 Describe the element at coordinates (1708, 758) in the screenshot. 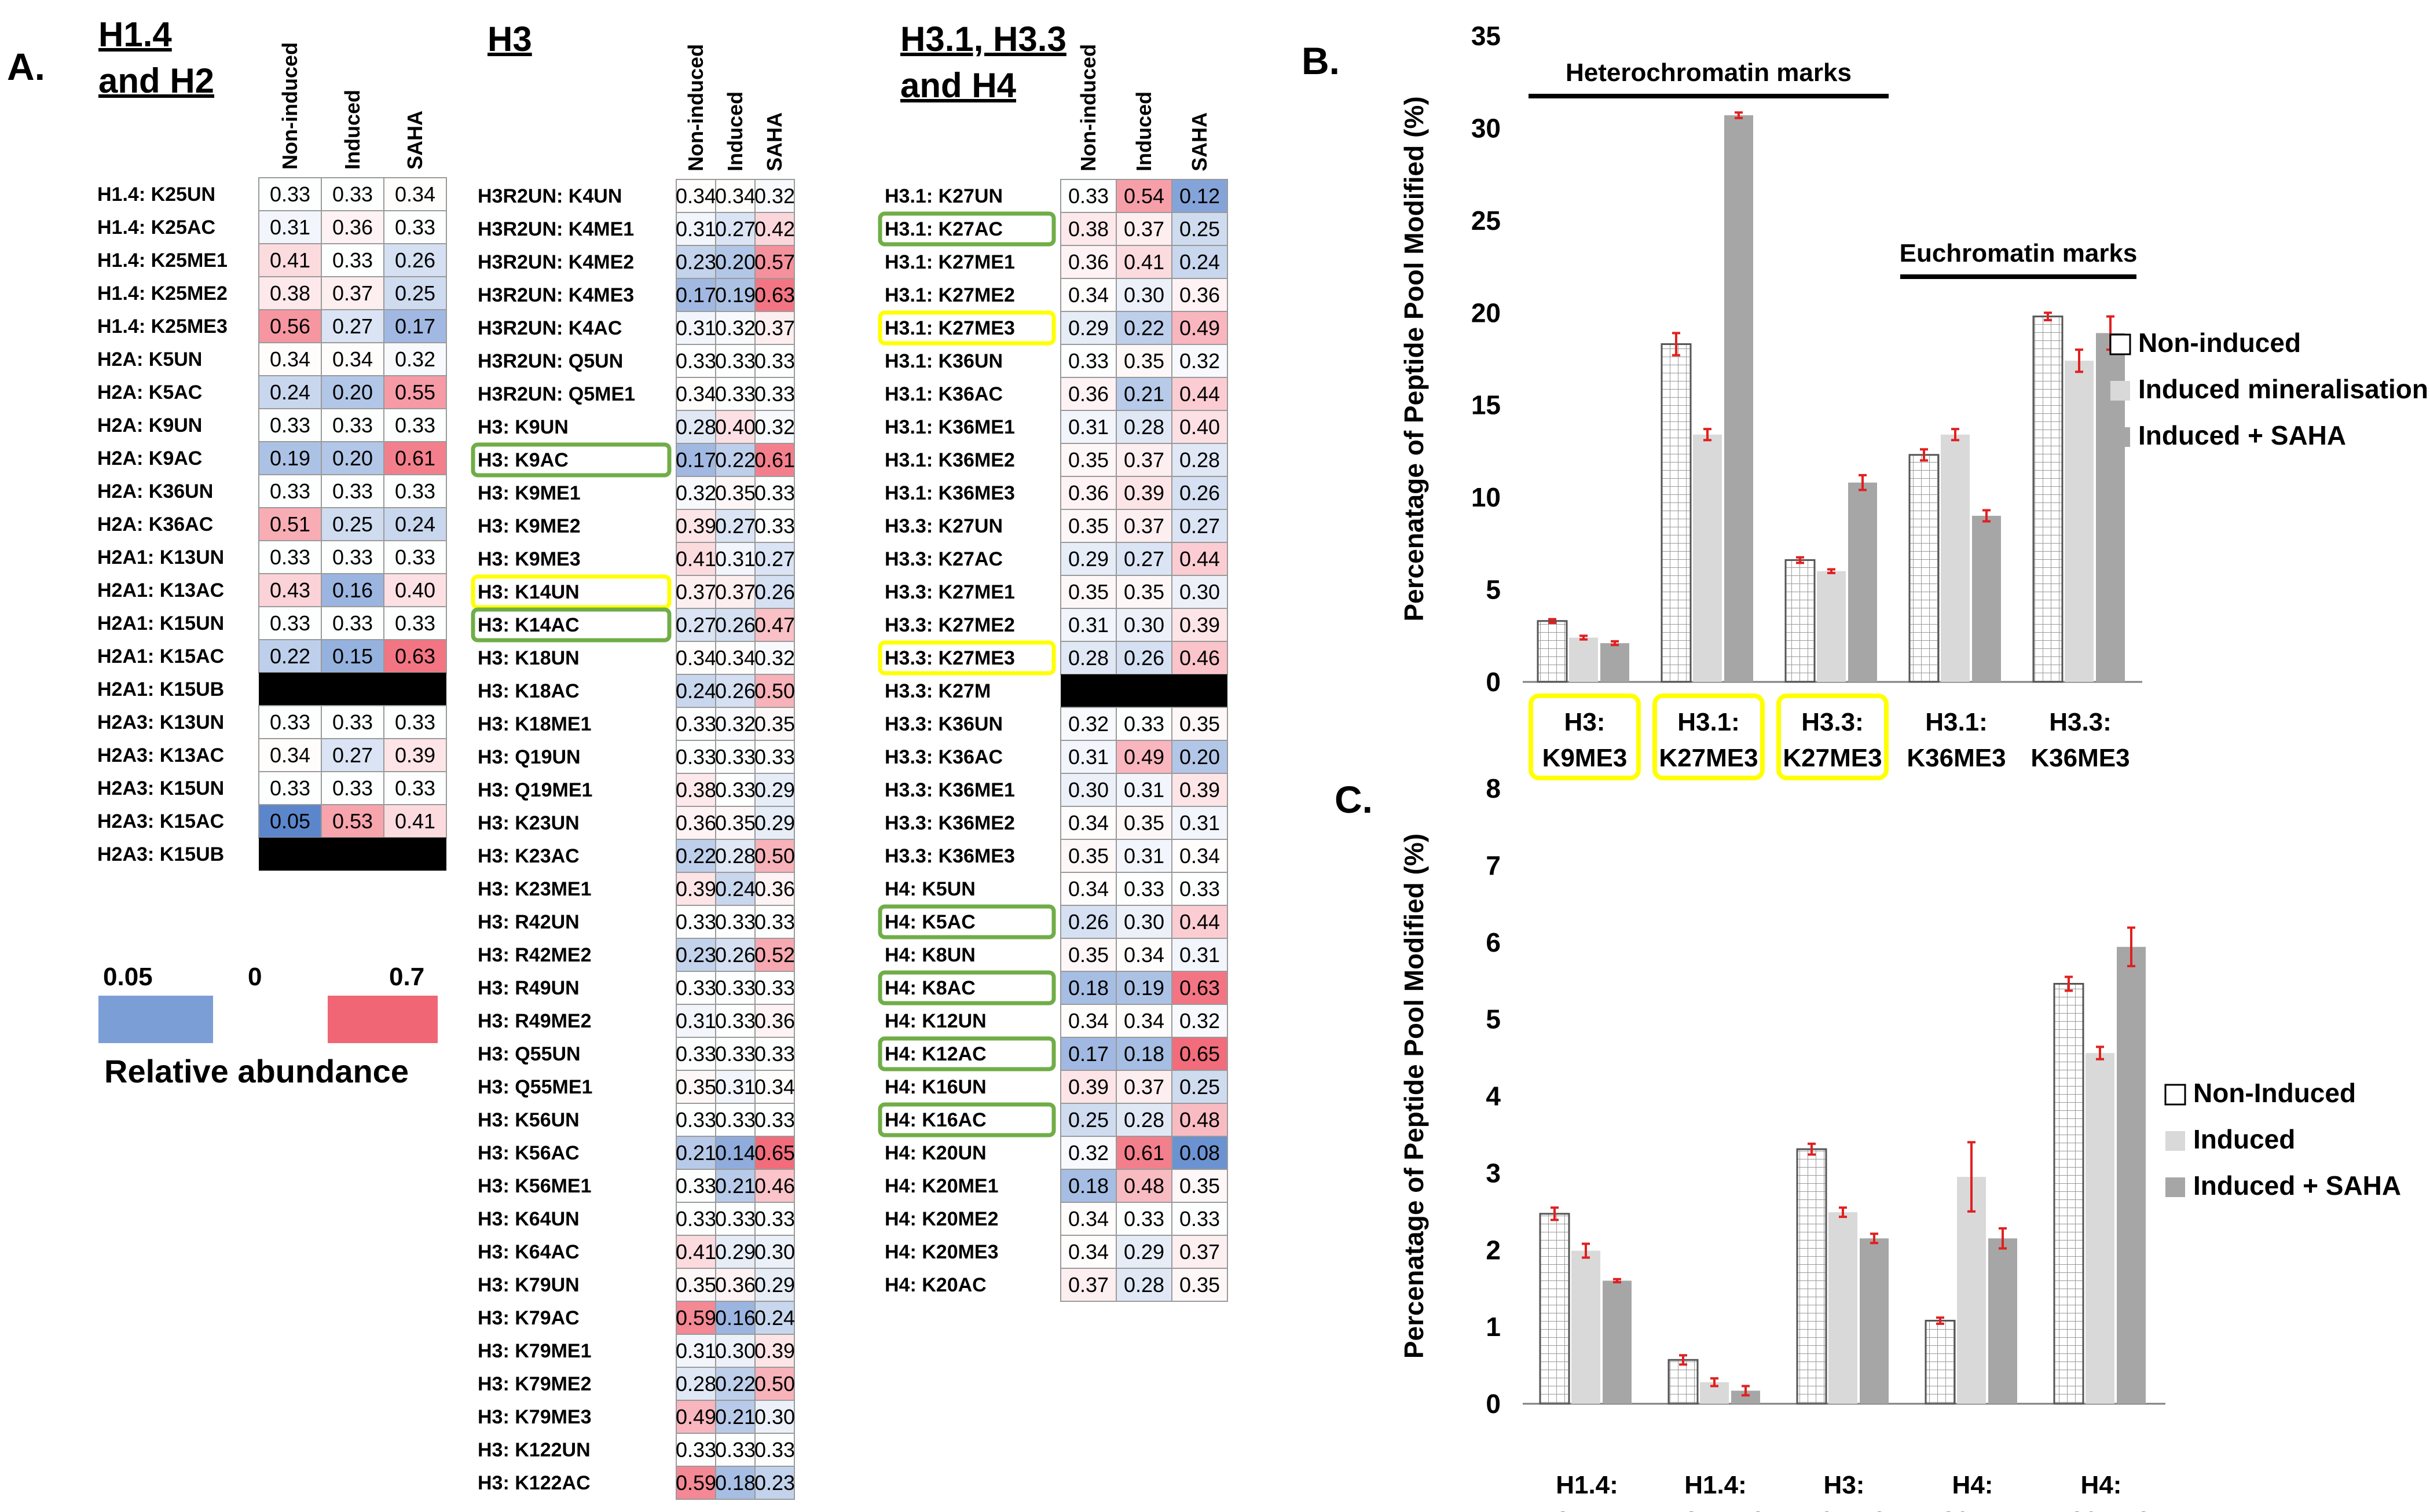

I see `x-tick-label: K27ME3` at that location.